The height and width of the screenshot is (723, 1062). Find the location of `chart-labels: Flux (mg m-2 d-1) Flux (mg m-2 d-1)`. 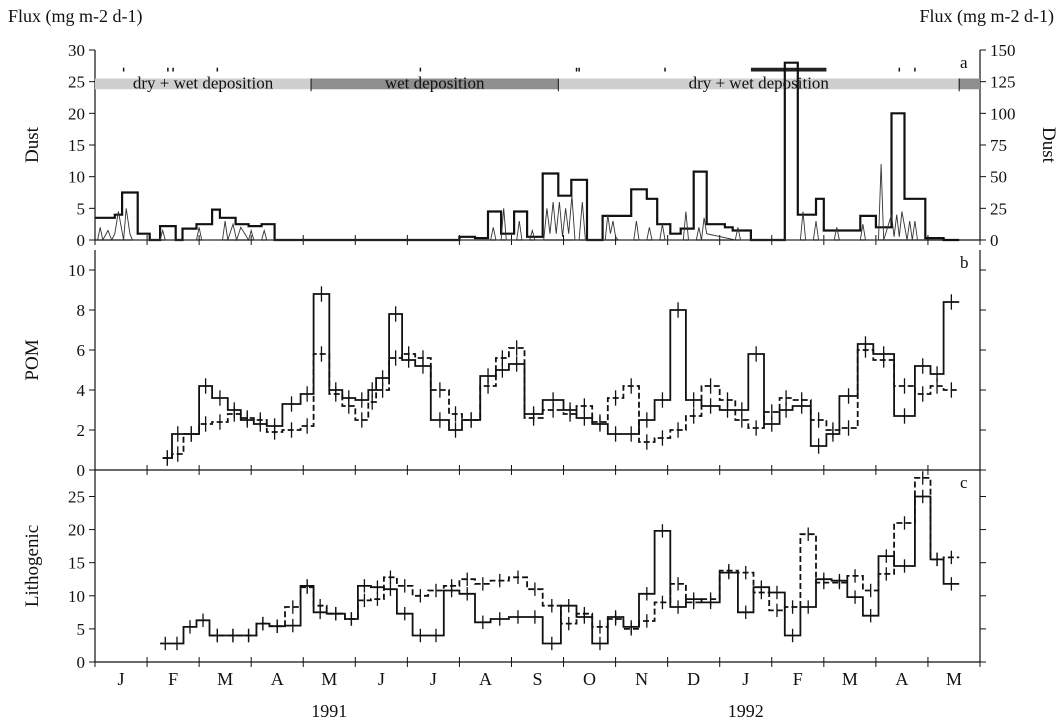

chart-labels: Flux (mg m-2 d-1) Flux (mg m-2 d-1) is located at coordinates (531, 16).